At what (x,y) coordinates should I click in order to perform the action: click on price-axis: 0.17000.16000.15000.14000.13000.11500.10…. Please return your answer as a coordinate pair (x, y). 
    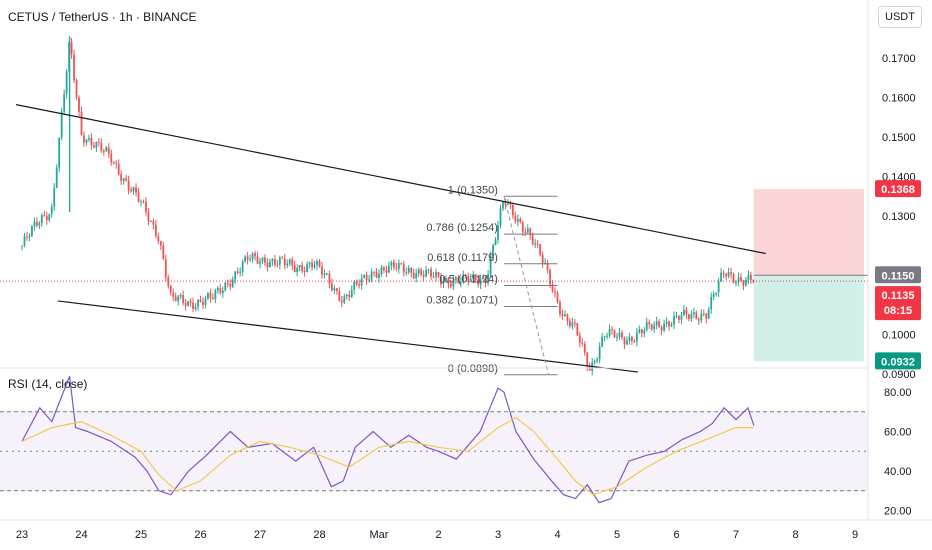
    Looking at the image, I should click on (899, 217).